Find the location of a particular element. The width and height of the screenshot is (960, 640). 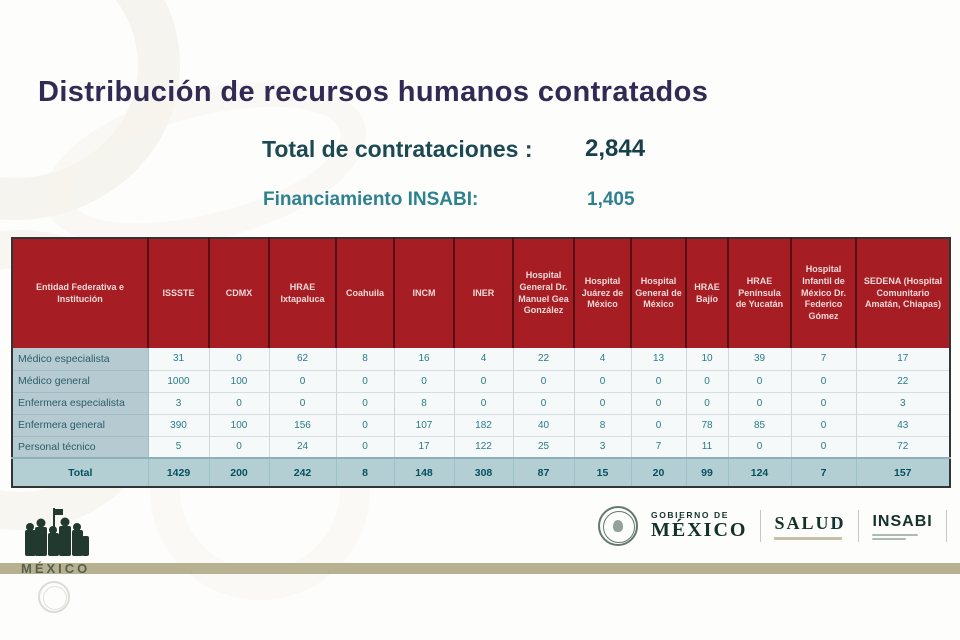

data-cell: 10 is located at coordinates (707, 359).